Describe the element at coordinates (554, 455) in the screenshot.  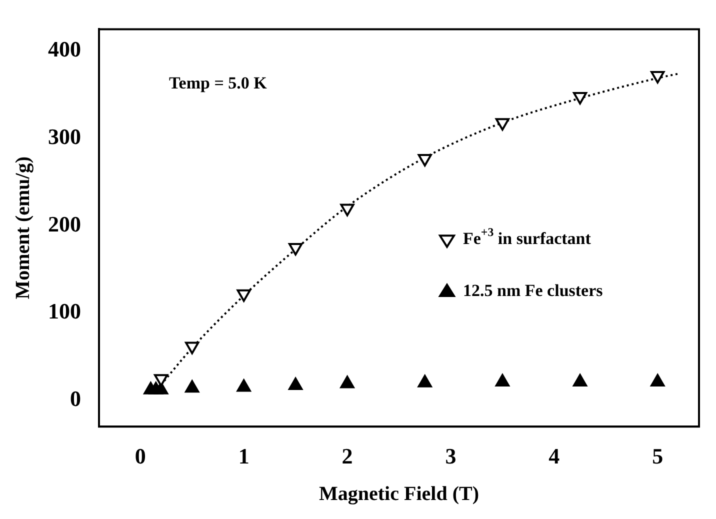
I see `x-tick-label: 4` at that location.